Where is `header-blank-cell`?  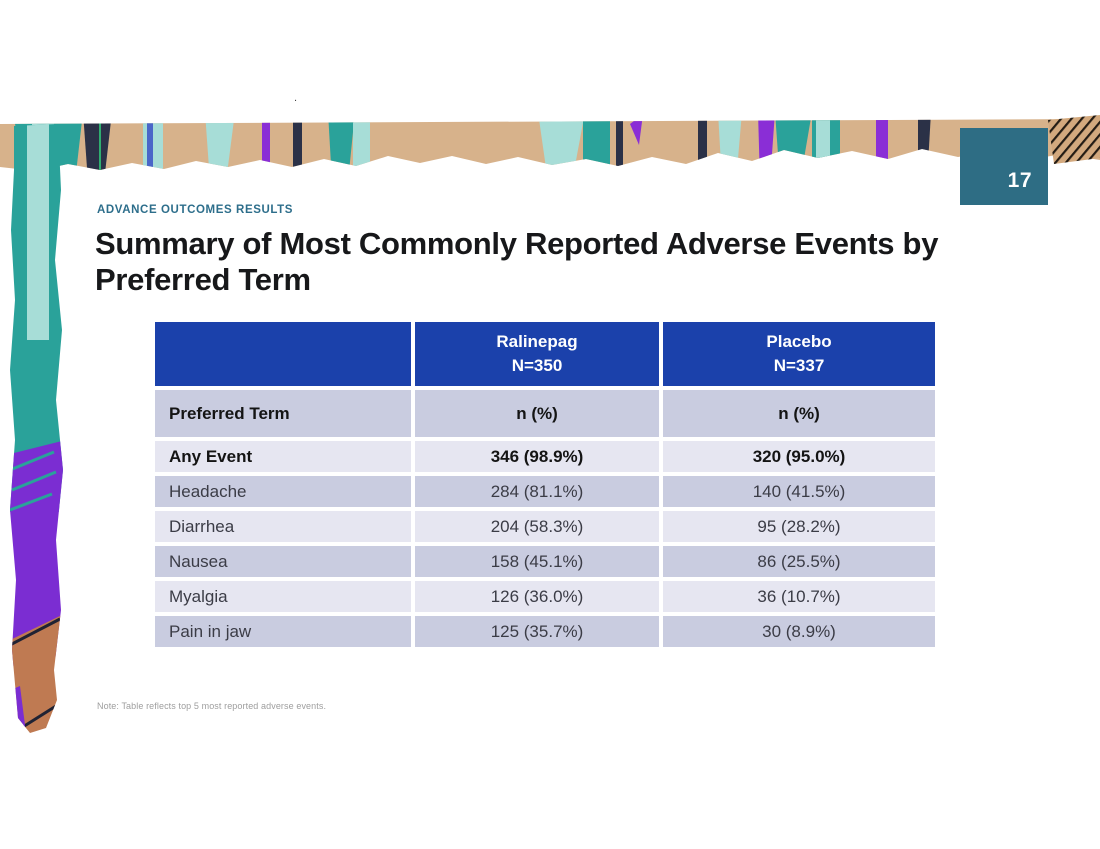
header-blank-cell is located at coordinates (283, 354).